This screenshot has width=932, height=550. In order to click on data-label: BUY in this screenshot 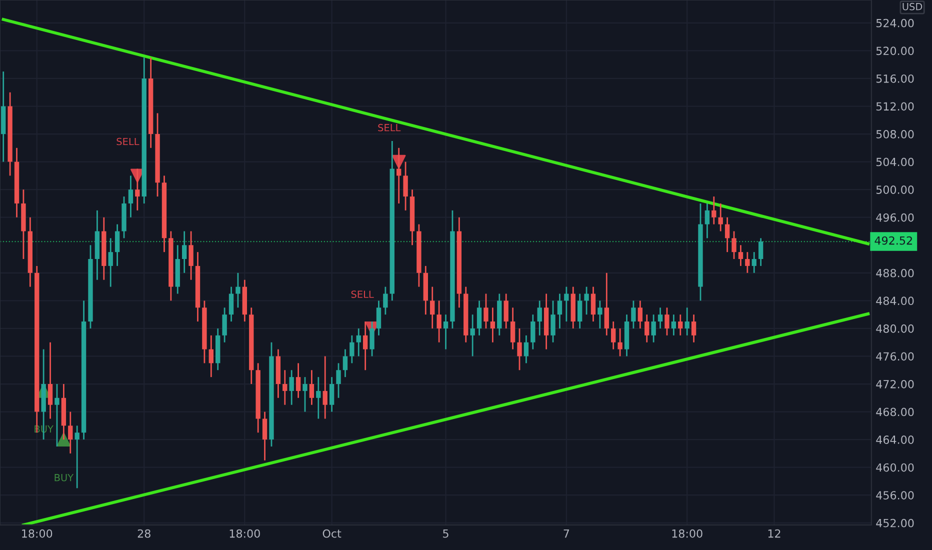, I will do `click(64, 478)`.